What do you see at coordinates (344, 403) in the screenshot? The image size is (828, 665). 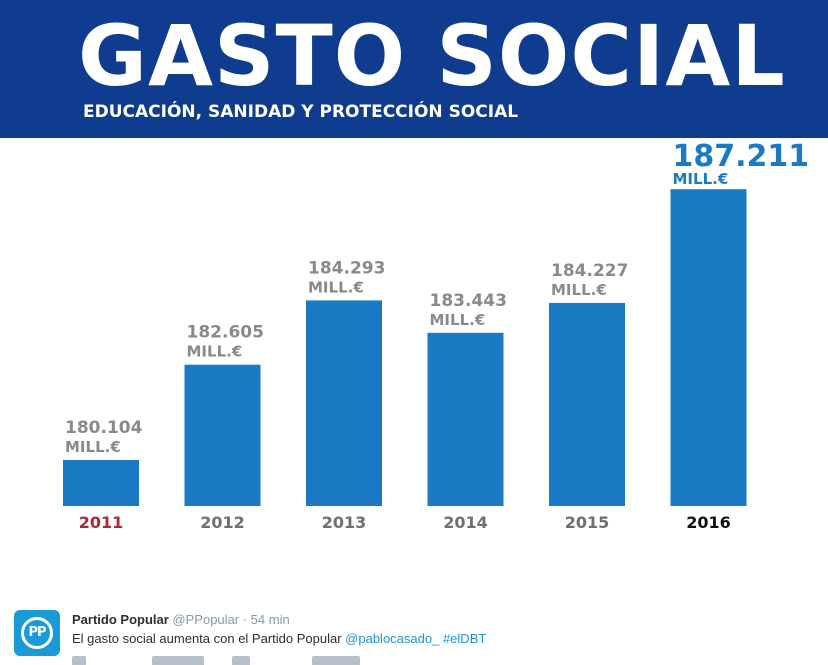 I see `bar-2013` at bounding box center [344, 403].